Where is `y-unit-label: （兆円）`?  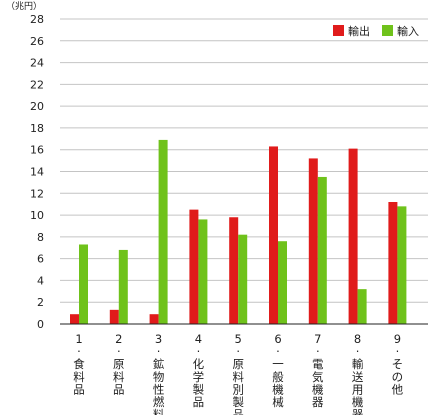 y-unit-label: （兆円） is located at coordinates (24, 6).